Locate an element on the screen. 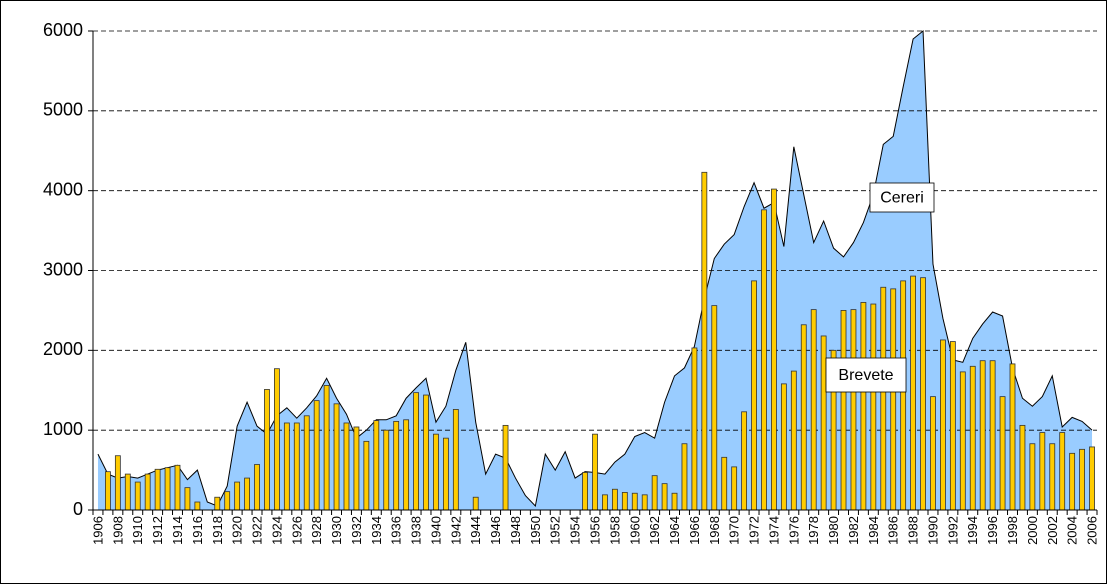  x-tick-label: 1966 is located at coordinates (694, 530).